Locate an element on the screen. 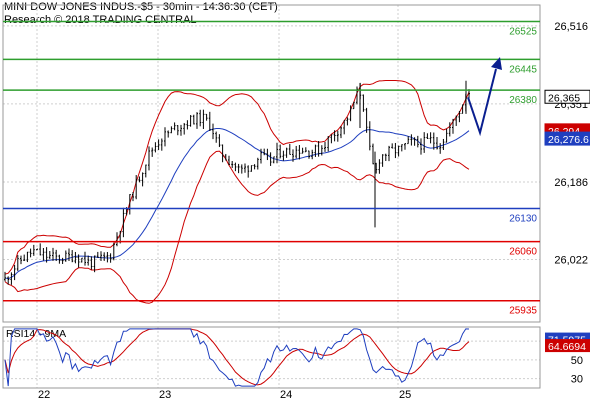 This screenshot has width=590, height=400. price-badge-label: 26,365 is located at coordinates (564, 98).